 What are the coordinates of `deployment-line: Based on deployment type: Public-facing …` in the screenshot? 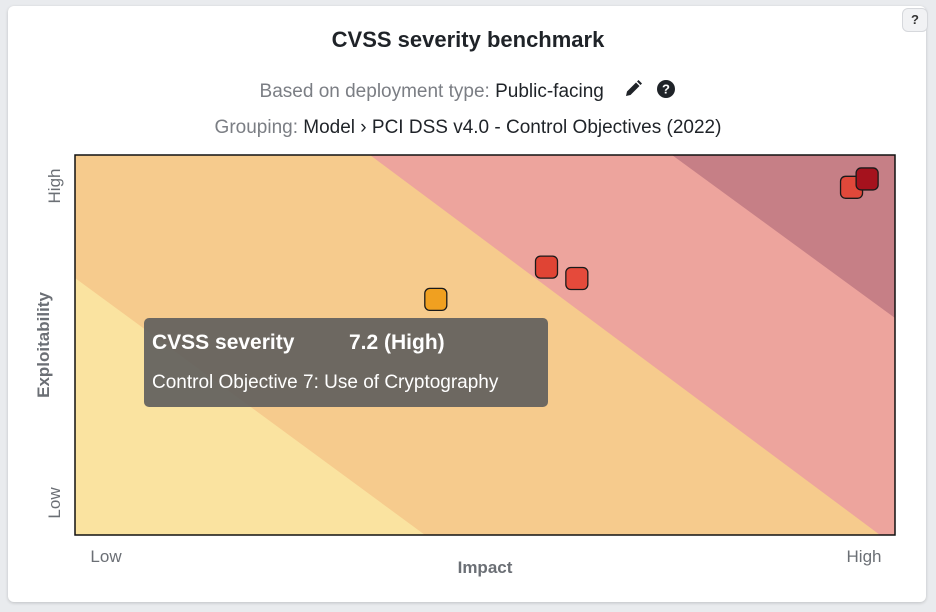 It's located at (468, 92).